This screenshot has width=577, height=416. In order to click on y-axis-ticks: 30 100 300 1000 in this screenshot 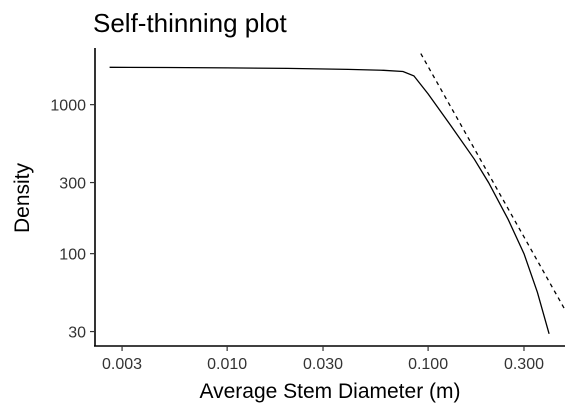, I will do `click(72, 220)`.